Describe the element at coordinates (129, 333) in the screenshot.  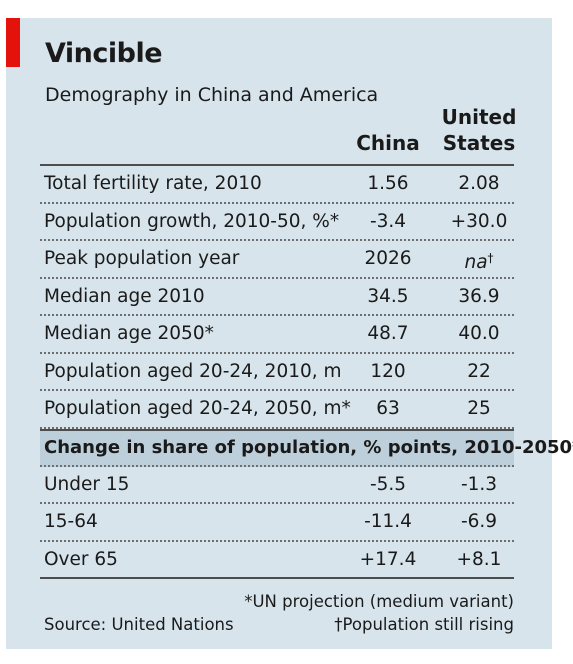
I see `row-label: Median age 2050*` at that location.